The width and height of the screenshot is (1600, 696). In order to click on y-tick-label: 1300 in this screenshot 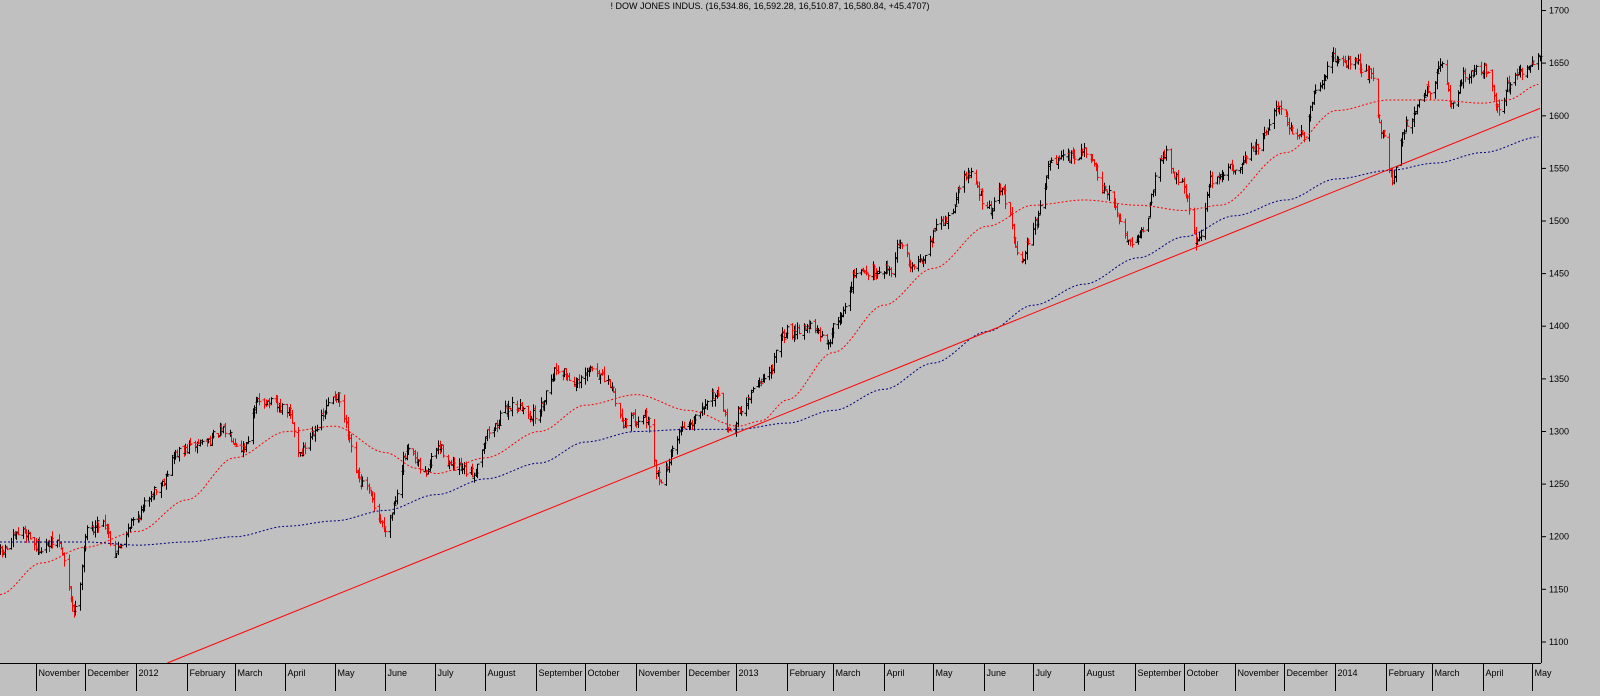, I will do `click(1559, 432)`.